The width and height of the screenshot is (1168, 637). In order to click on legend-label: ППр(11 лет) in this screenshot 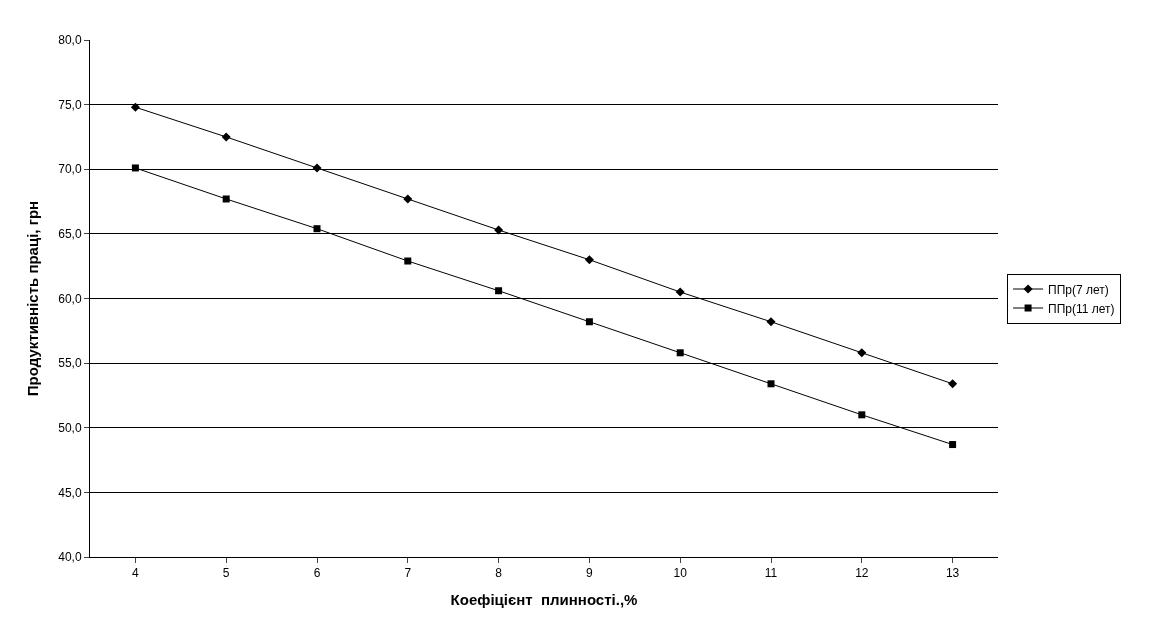, I will do `click(1081, 308)`.